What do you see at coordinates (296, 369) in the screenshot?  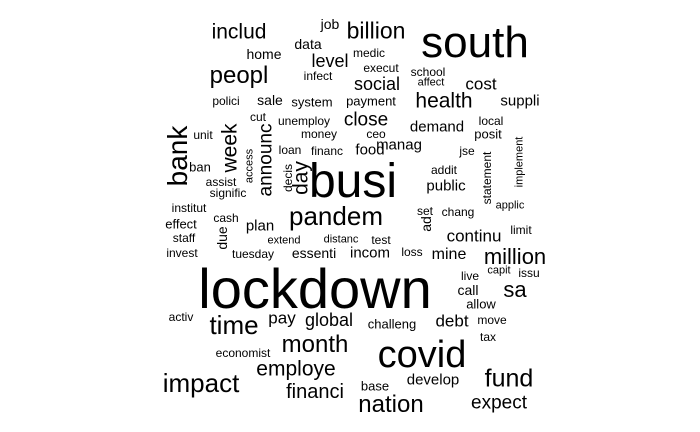 I see `cloud-word: employe` at bounding box center [296, 369].